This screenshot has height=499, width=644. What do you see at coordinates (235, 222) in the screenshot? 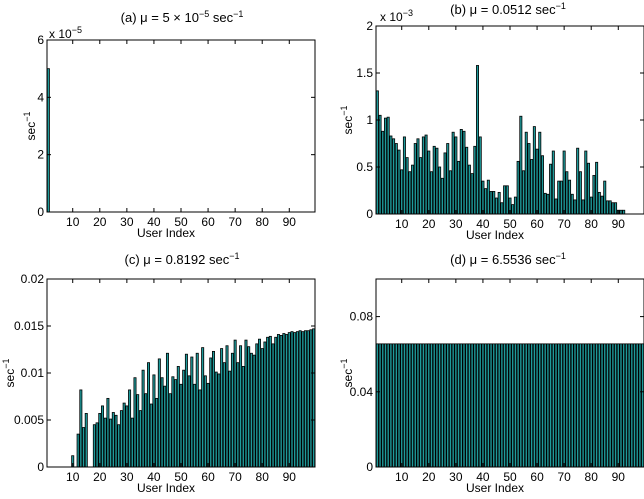
I see `x-tick-label: 70` at bounding box center [235, 222].